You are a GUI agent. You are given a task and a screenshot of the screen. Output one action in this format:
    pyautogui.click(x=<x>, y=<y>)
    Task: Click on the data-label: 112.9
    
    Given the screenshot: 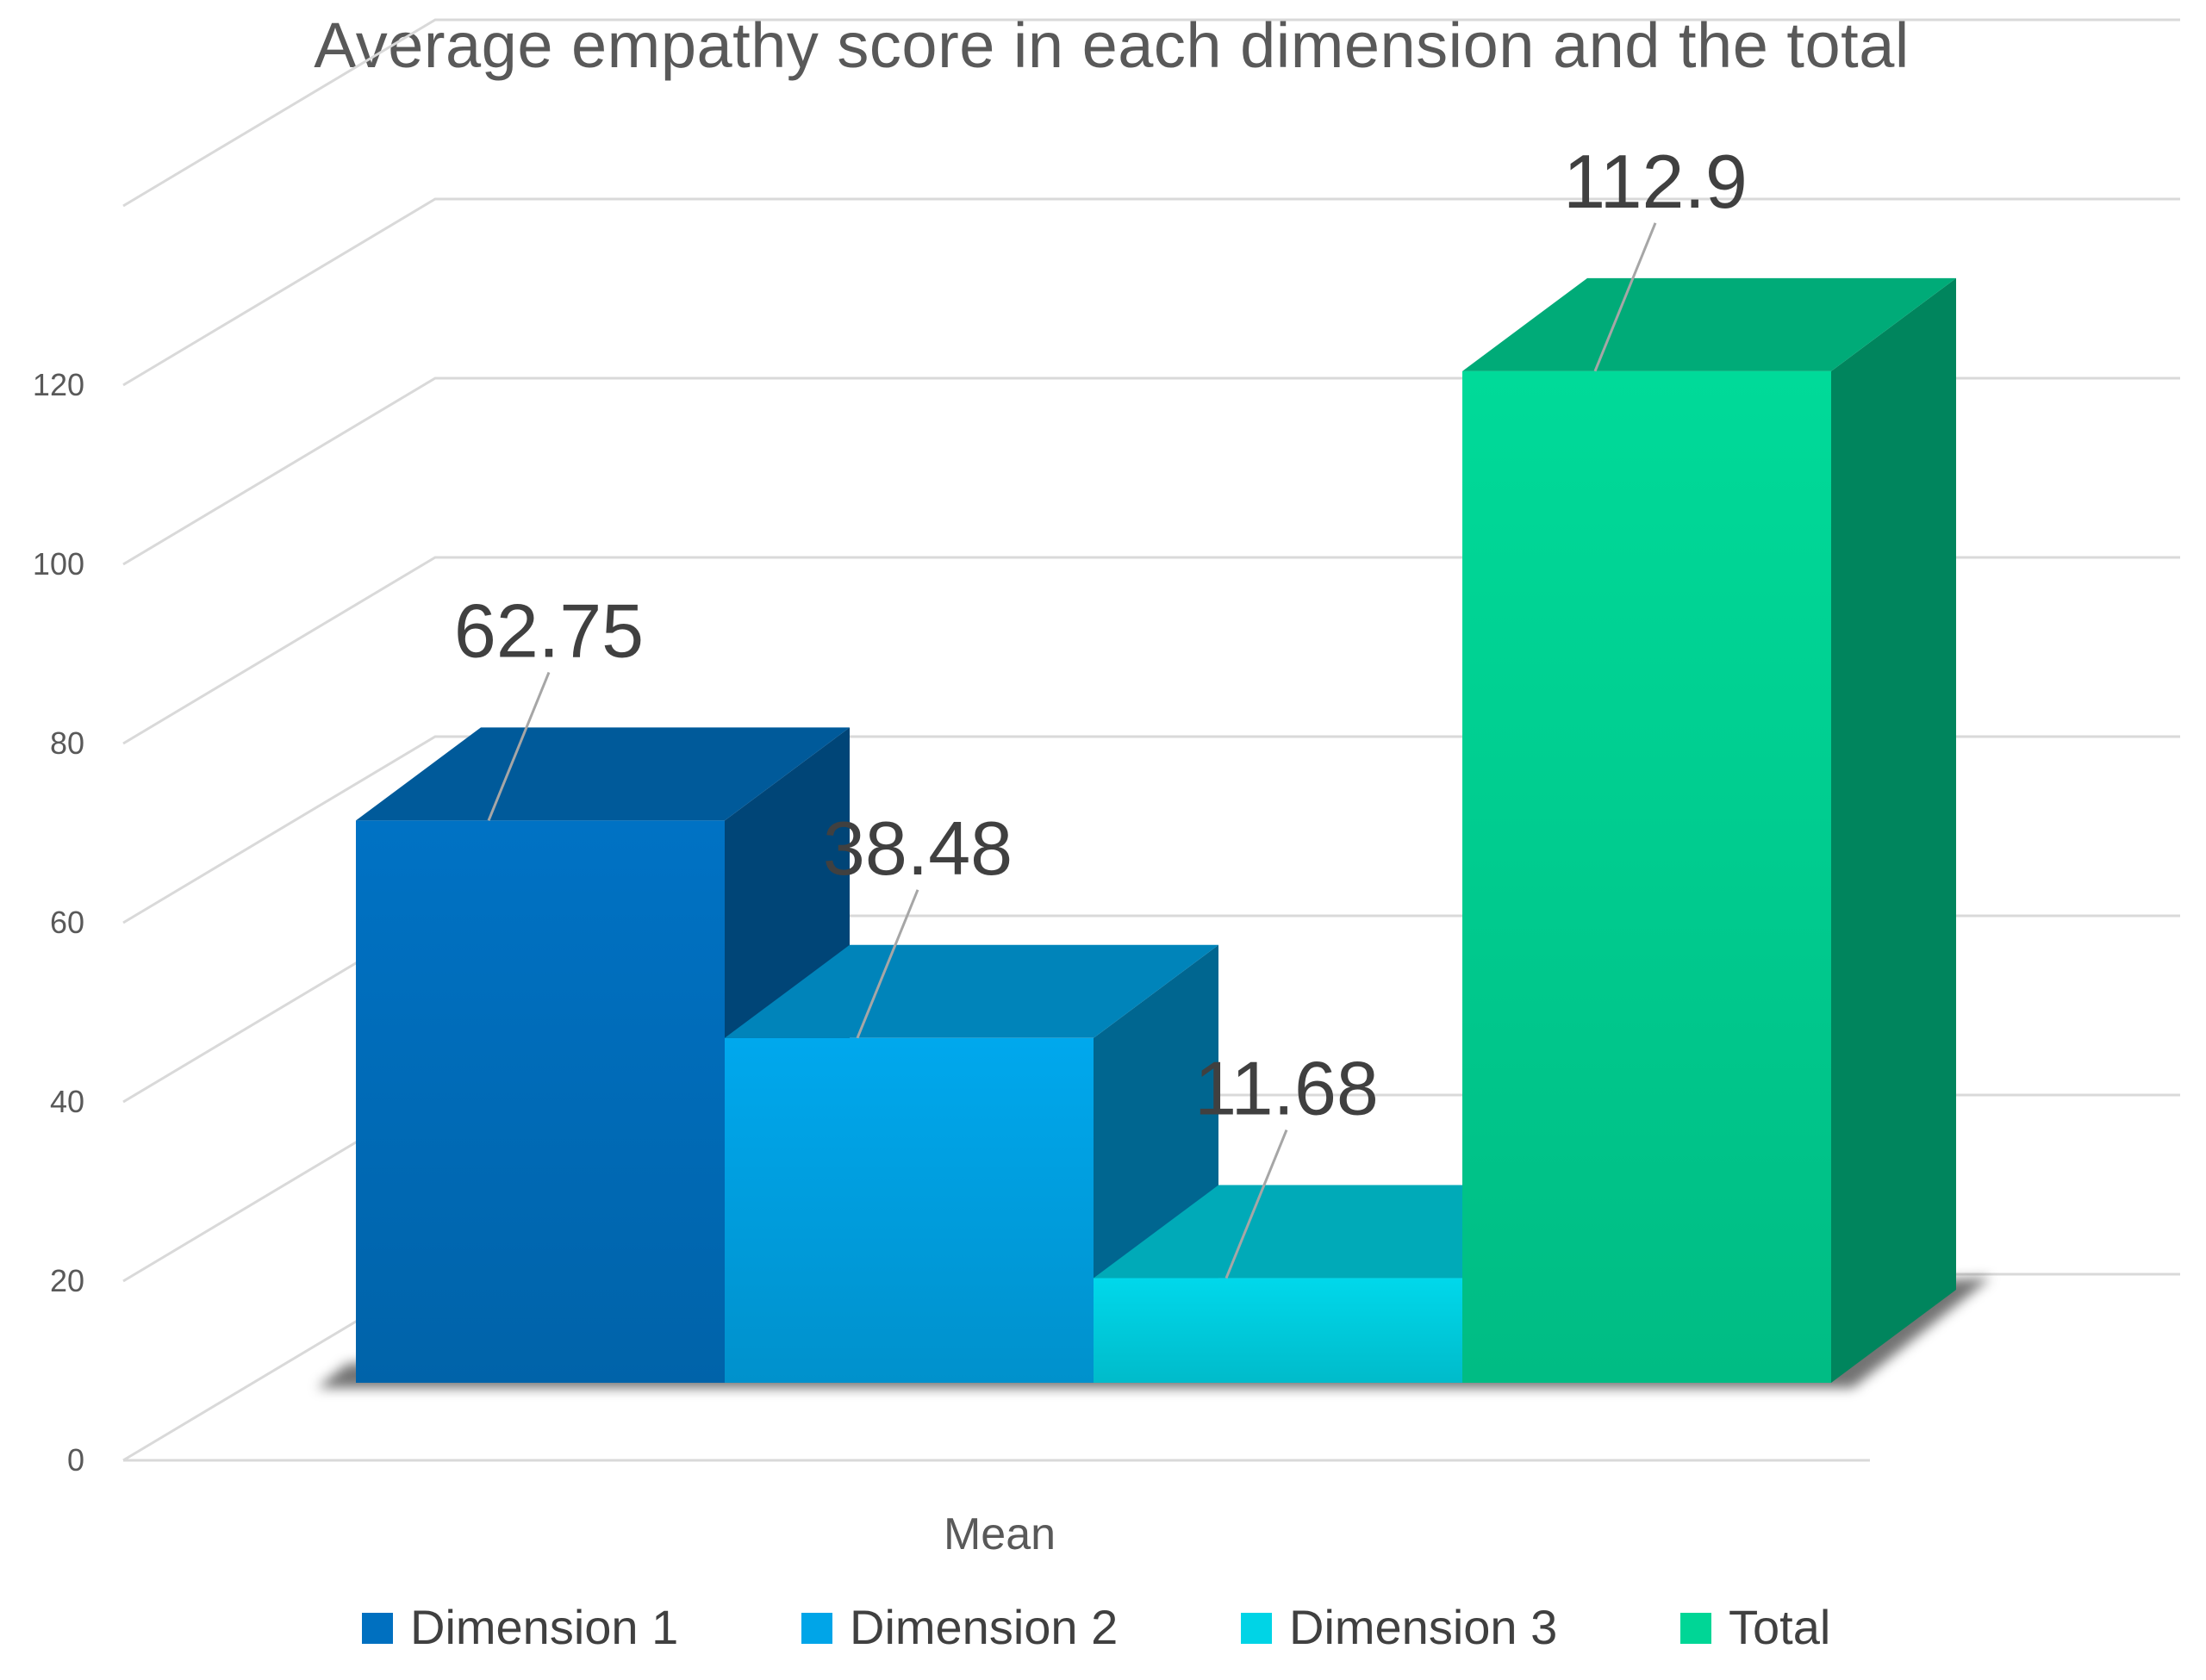 What is the action you would take?
    pyautogui.click(x=1655, y=181)
    